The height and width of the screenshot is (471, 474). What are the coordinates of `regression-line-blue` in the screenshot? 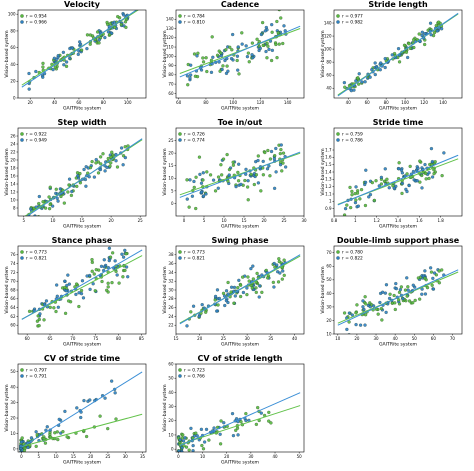 It's located at (240, 174).